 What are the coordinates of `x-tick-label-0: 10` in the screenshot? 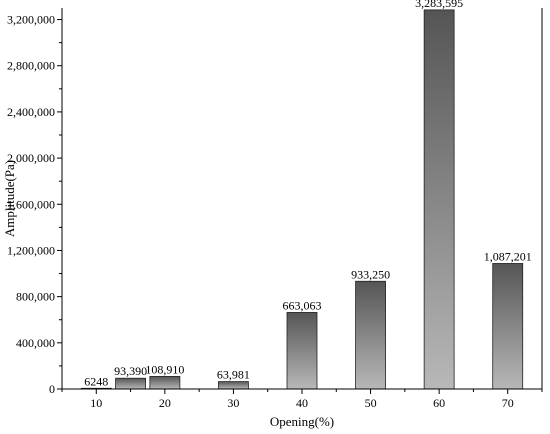 It's located at (96, 403).